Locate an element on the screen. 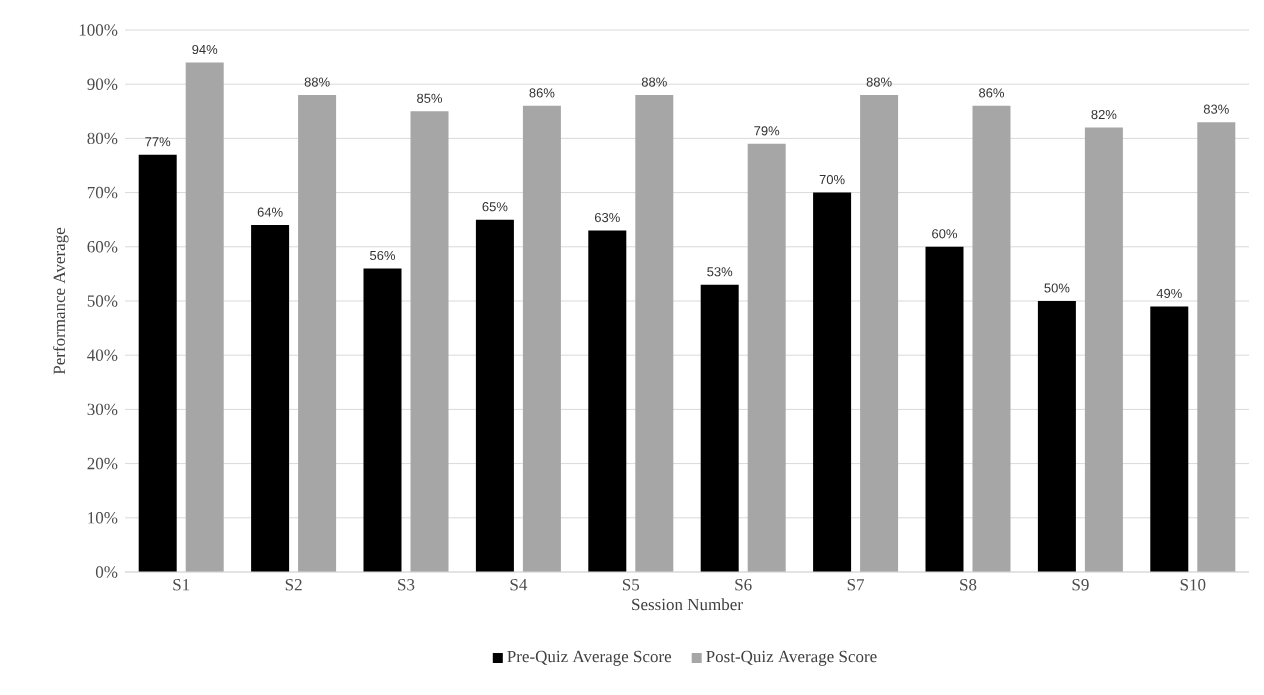 The width and height of the screenshot is (1264, 695). data-label: 77% is located at coordinates (158, 142).